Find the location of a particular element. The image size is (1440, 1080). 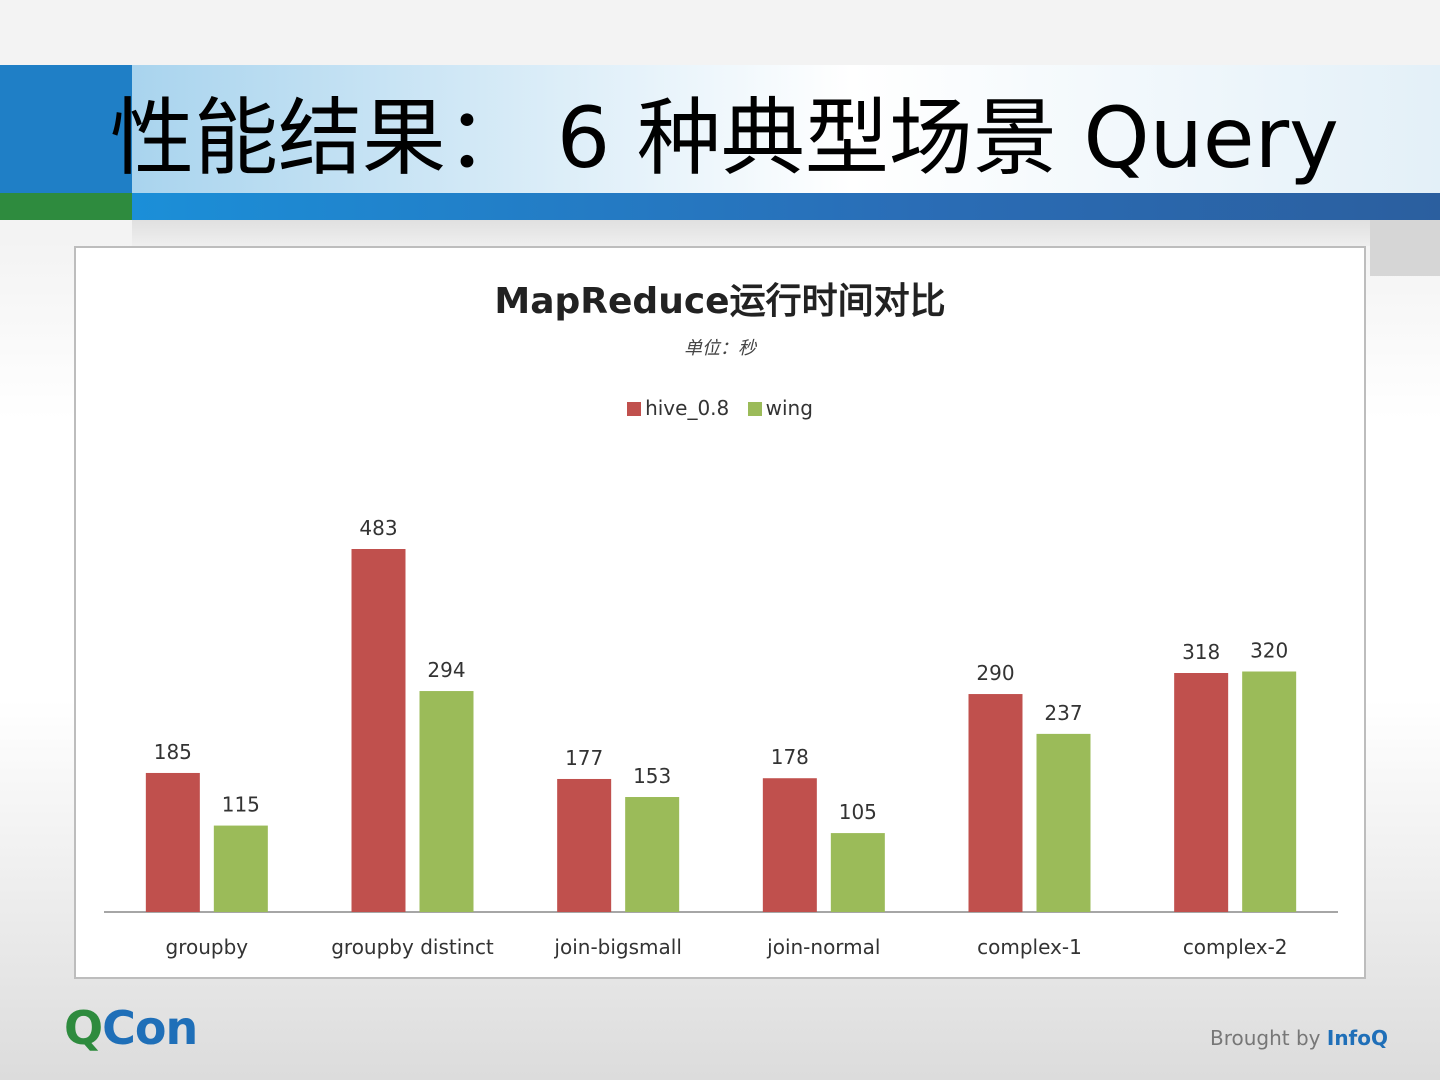

qcon-logo-con: Con is located at coordinates (150, 1028).